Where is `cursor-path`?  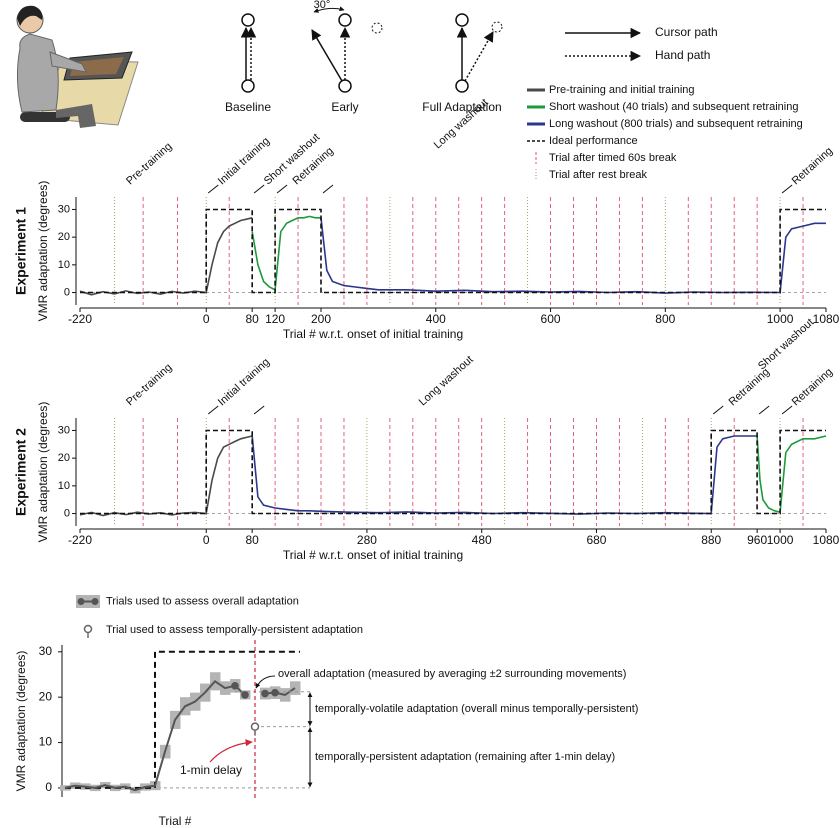 cursor-path is located at coordinates (327, 55).